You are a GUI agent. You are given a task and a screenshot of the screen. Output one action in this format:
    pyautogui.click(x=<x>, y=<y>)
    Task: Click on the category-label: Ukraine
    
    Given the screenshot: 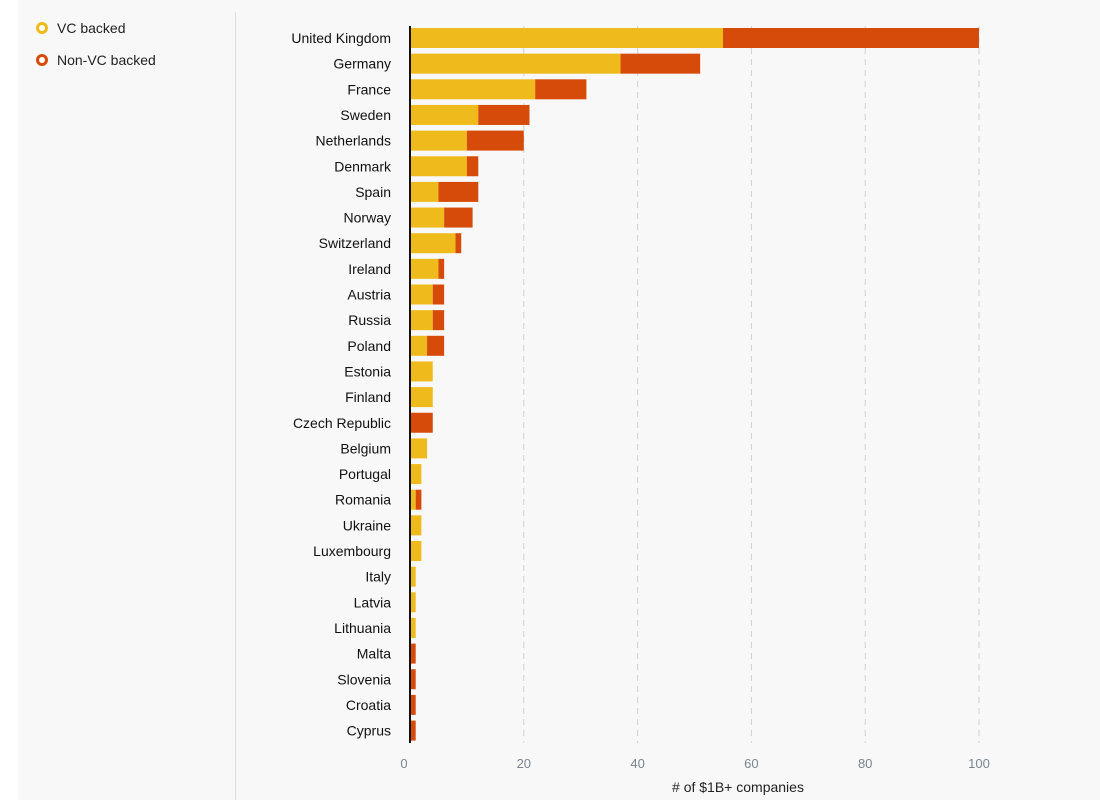 What is the action you would take?
    pyautogui.click(x=367, y=525)
    